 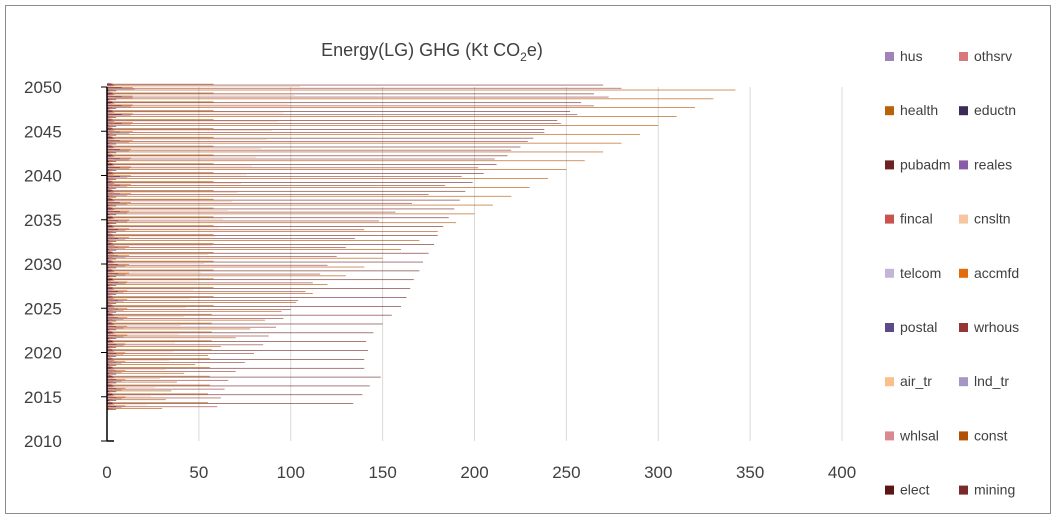 I want to click on bar-fincal-2026, so click(x=111, y=298).